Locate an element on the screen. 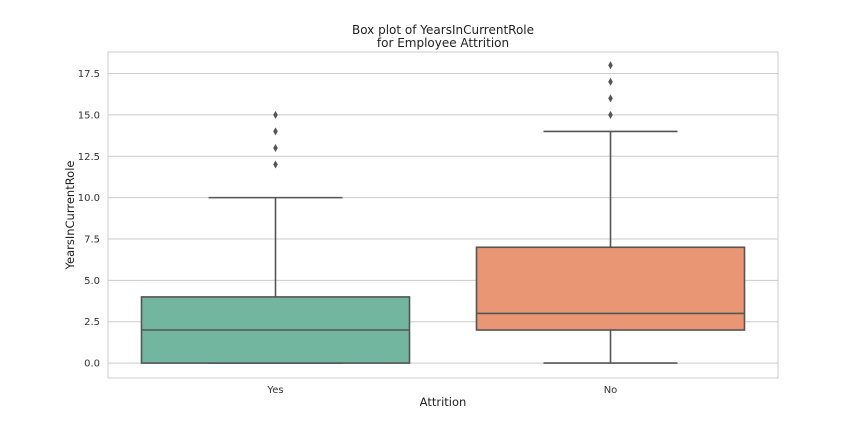  x-axis-label: Attrition is located at coordinates (443, 402).